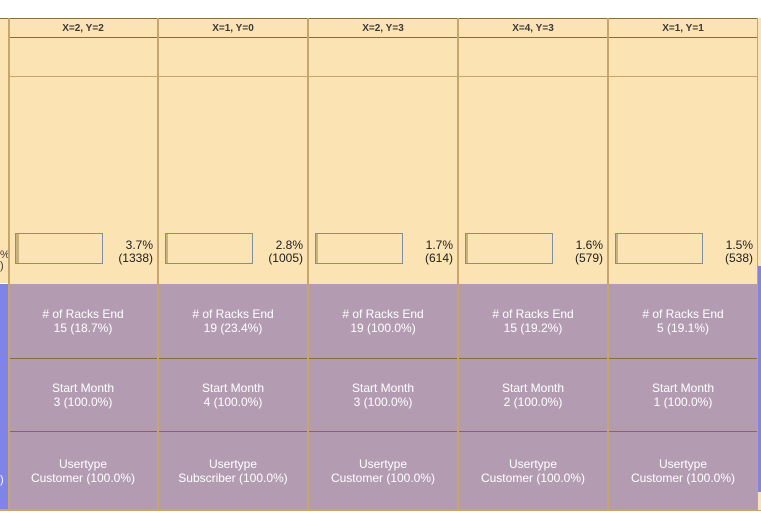 This screenshot has width=761, height=523. I want to click on node-header: X=2, Y=2, so click(83, 28).